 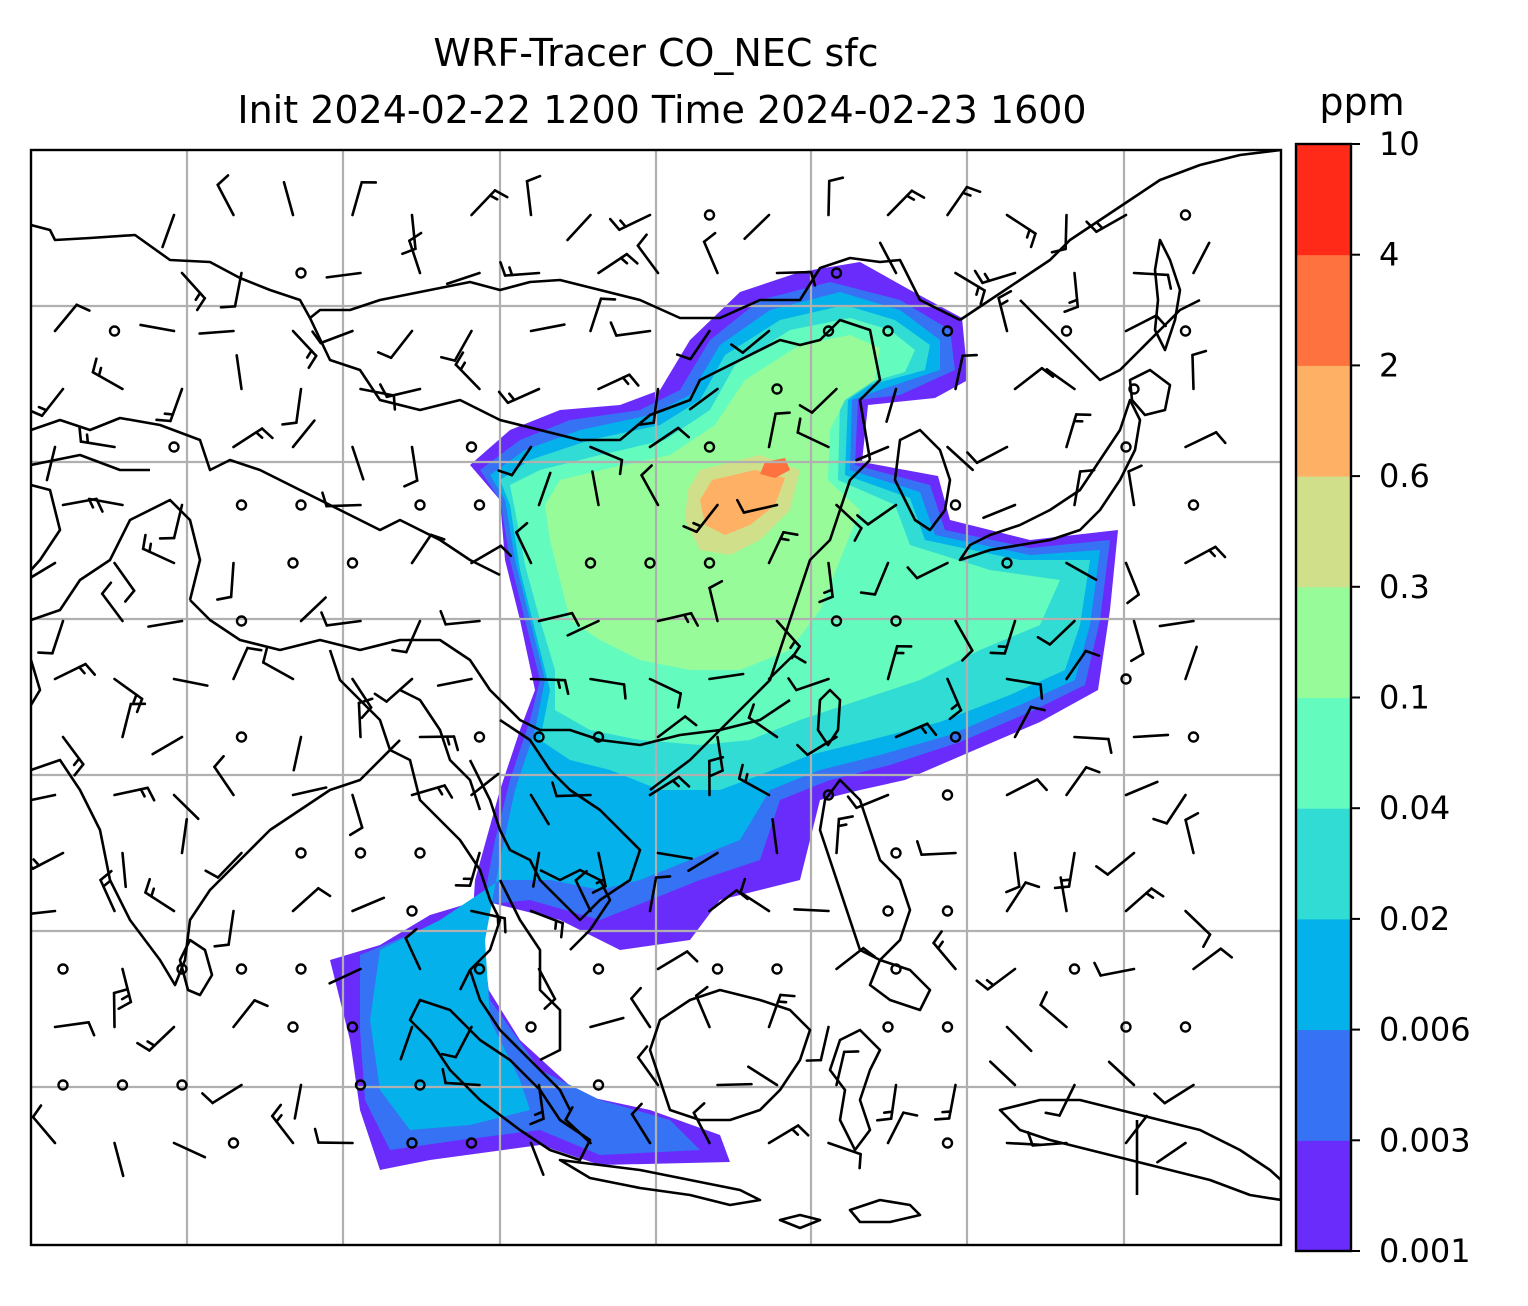 I want to click on colorbar-tick-label: 0.3, so click(x=1404, y=587).